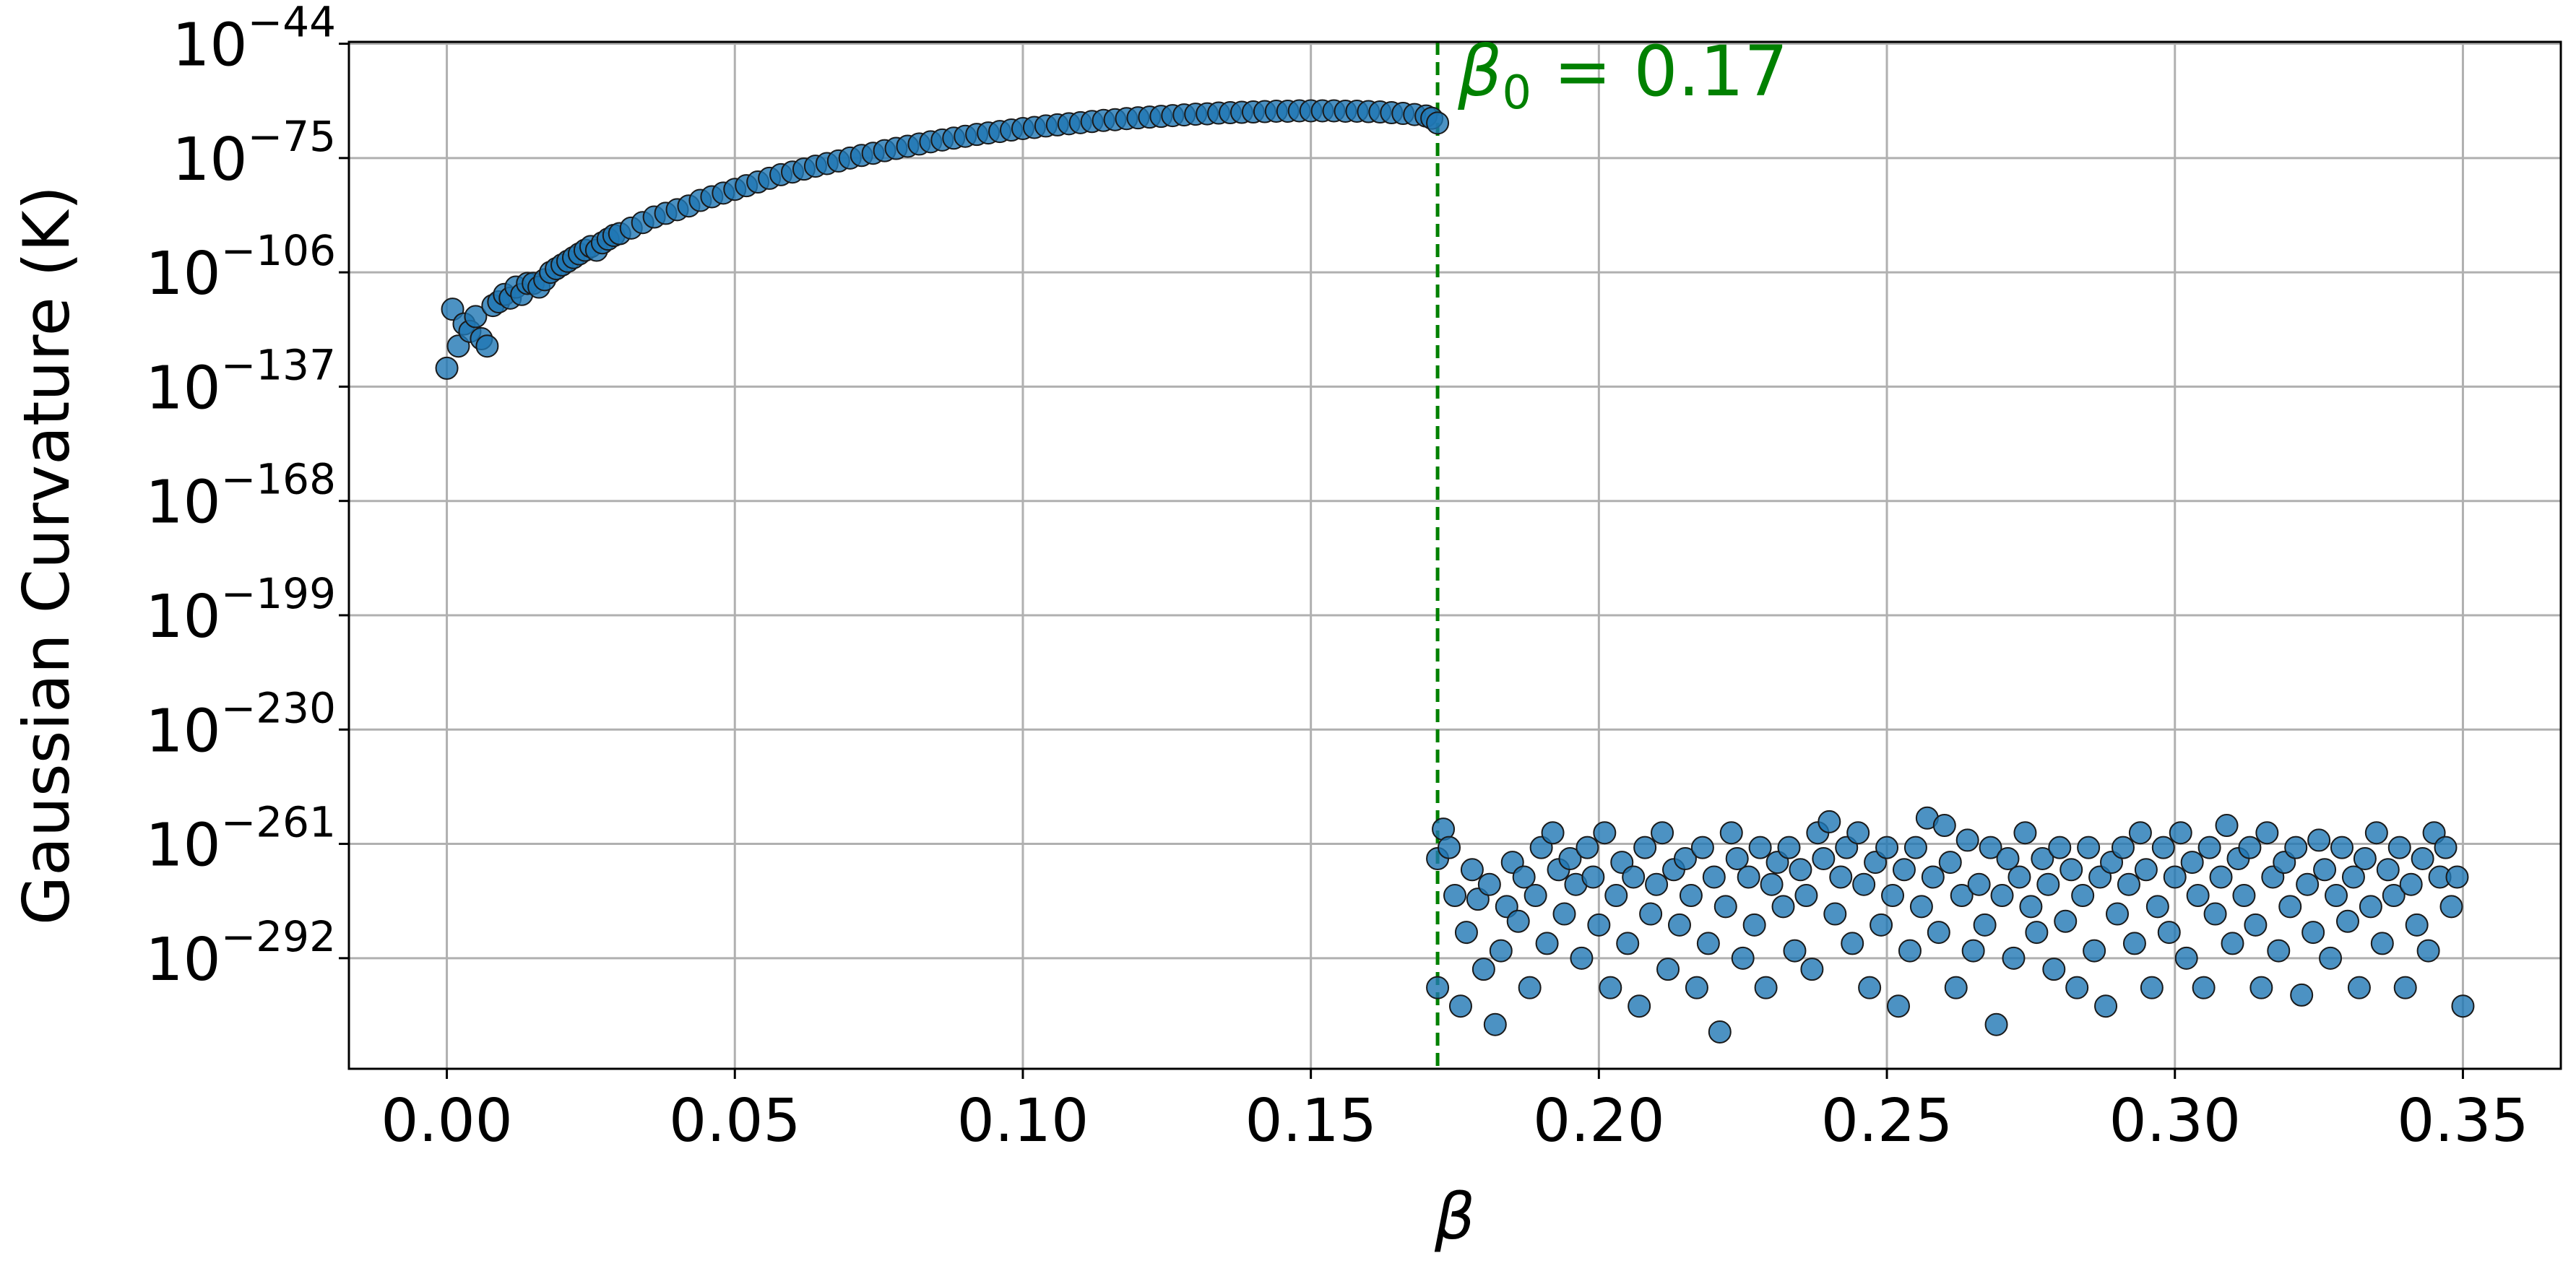 Image resolution: width=2576 pixels, height=1271 pixels. What do you see at coordinates (292, 23) in the screenshot?
I see `y-tick-exponent: −44` at bounding box center [292, 23].